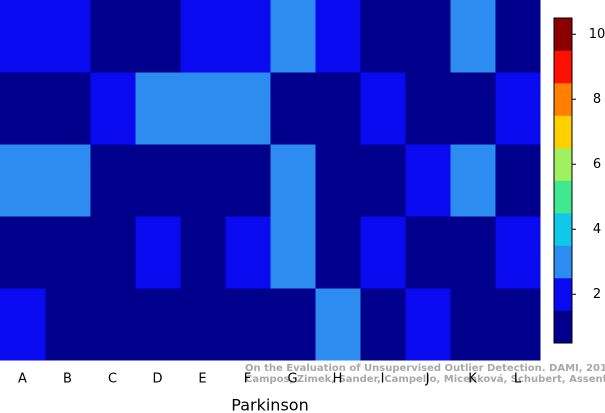 The width and height of the screenshot is (605, 413). I want to click on x-tick-label: C, so click(112, 379).